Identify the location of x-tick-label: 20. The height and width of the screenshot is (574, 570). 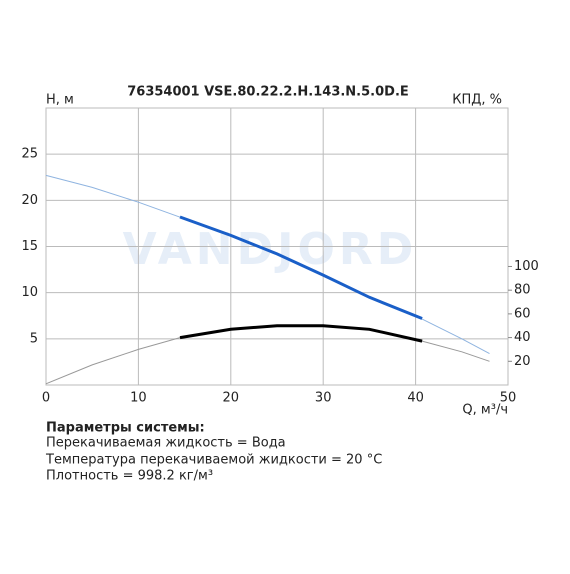
(231, 398).